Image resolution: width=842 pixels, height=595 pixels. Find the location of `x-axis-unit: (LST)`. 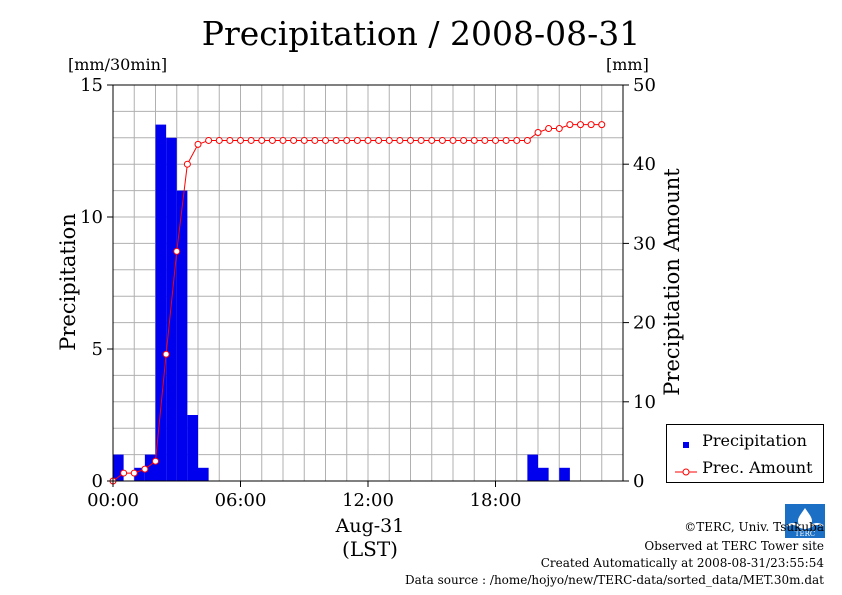

x-axis-unit: (LST) is located at coordinates (370, 549).